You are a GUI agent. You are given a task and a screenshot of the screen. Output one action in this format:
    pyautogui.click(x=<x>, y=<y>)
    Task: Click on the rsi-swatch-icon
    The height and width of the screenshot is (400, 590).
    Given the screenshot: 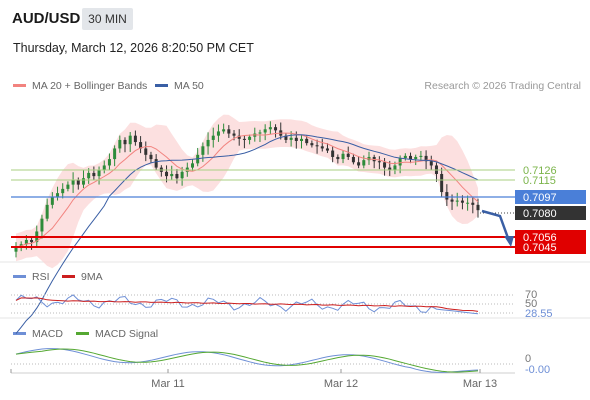 What is the action you would take?
    pyautogui.click(x=19, y=276)
    